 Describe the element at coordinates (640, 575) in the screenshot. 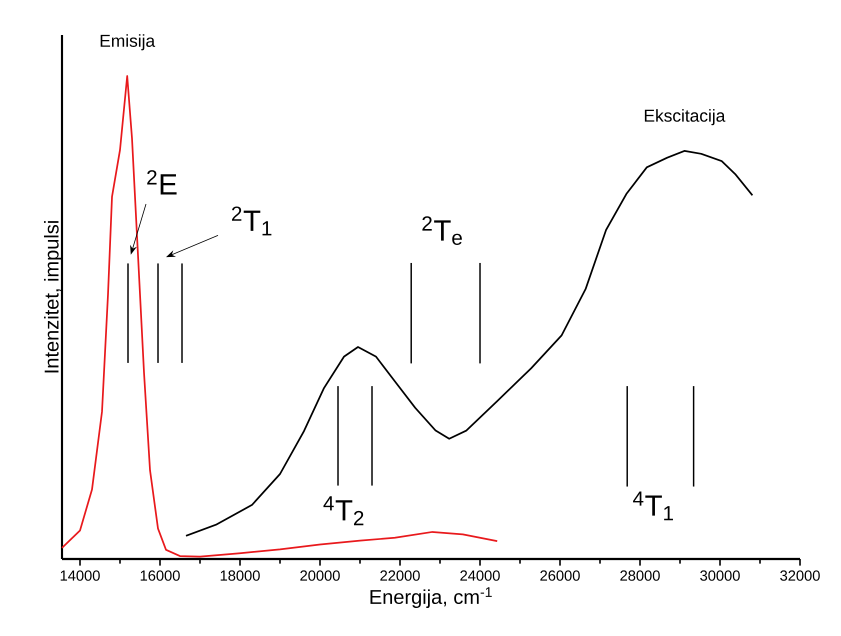

I see `x-tick-label: 28000` at that location.